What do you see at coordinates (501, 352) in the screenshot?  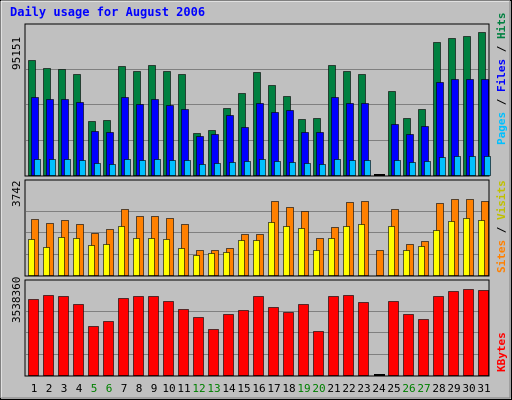 I see `legend-kbytes: KBytes` at bounding box center [501, 352].